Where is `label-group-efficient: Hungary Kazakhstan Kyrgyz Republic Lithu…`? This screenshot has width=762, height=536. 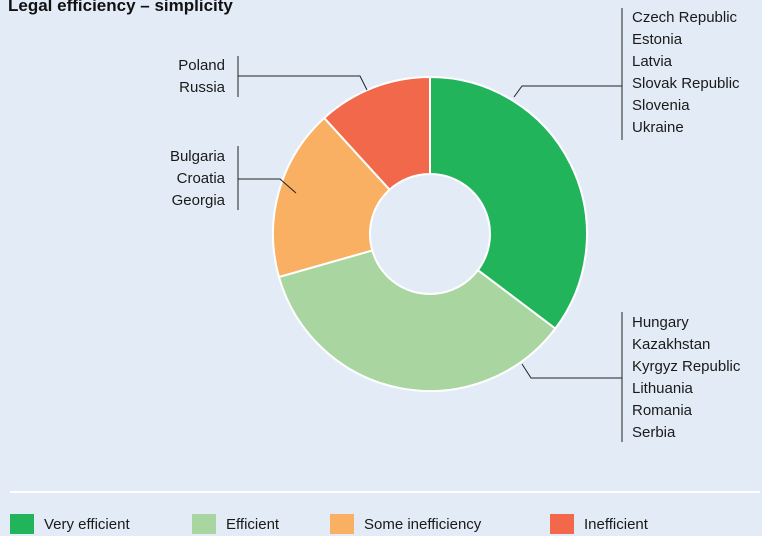
label-group-efficient: Hungary Kazakhstan Kyrgyz Republic Lithu… is located at coordinates (686, 378).